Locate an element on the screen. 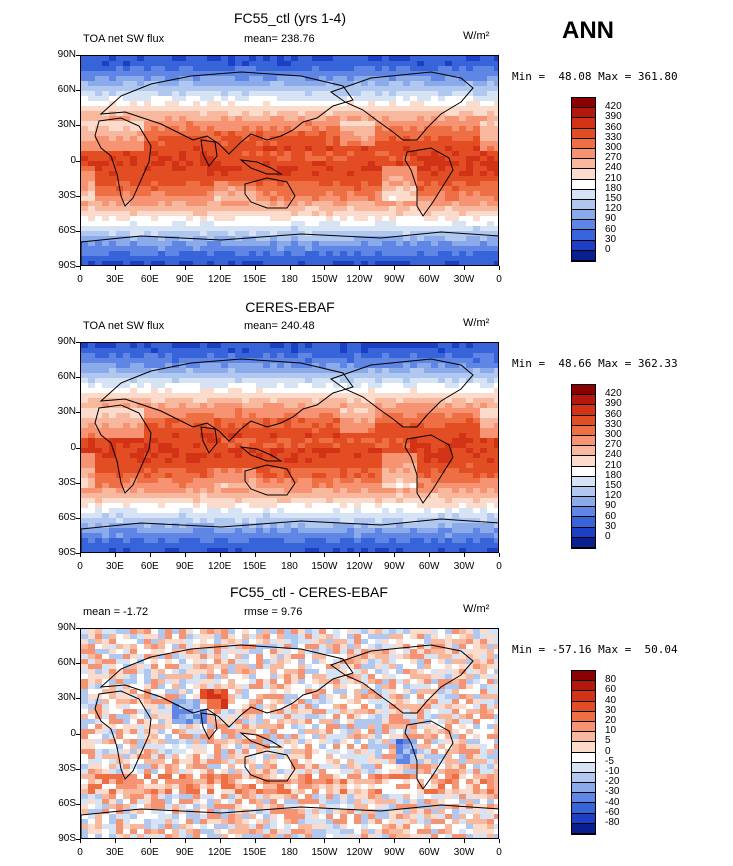  colorbar-label: 60 is located at coordinates (611, 516).